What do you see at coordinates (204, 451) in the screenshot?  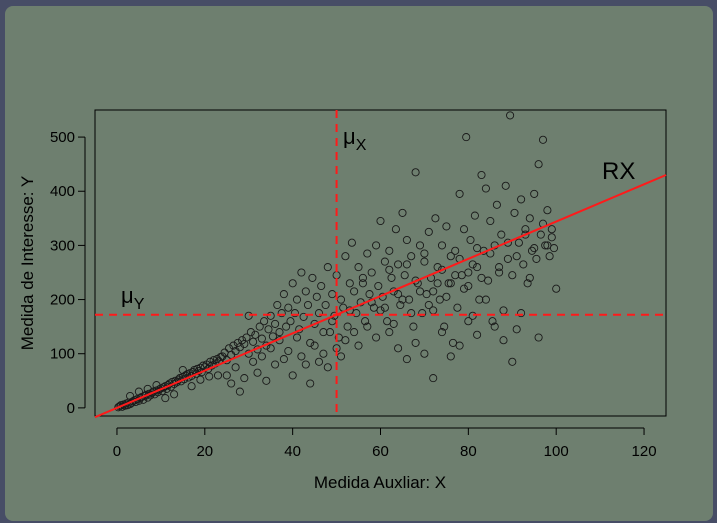 I see `x-tick-label: 20` at bounding box center [204, 451].